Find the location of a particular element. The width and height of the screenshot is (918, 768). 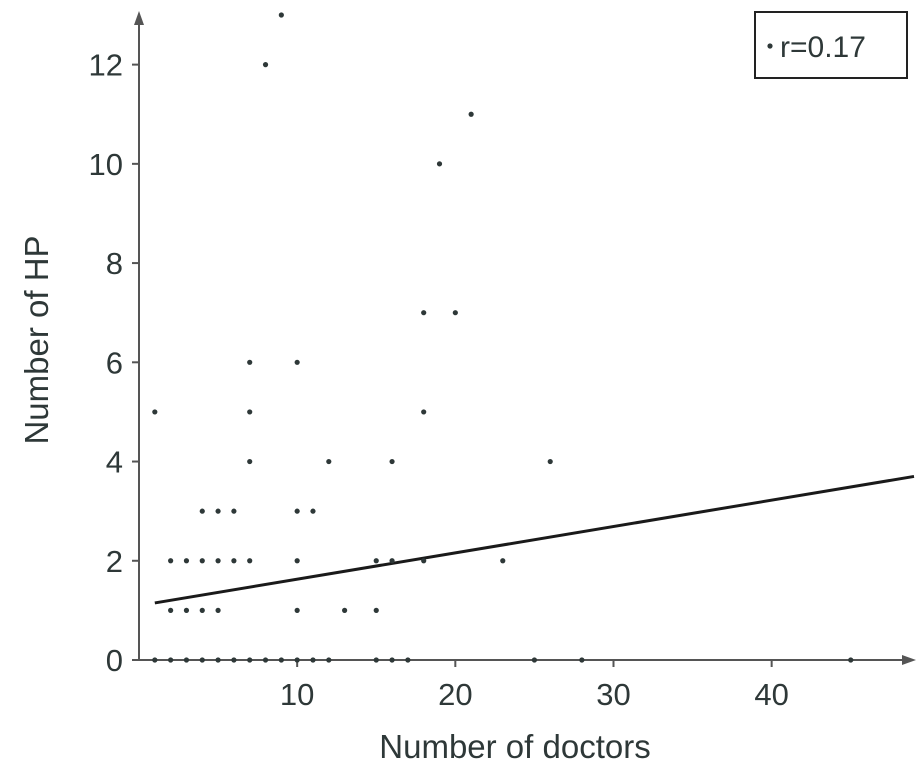

y-tick-label: 0 is located at coordinates (114, 660).